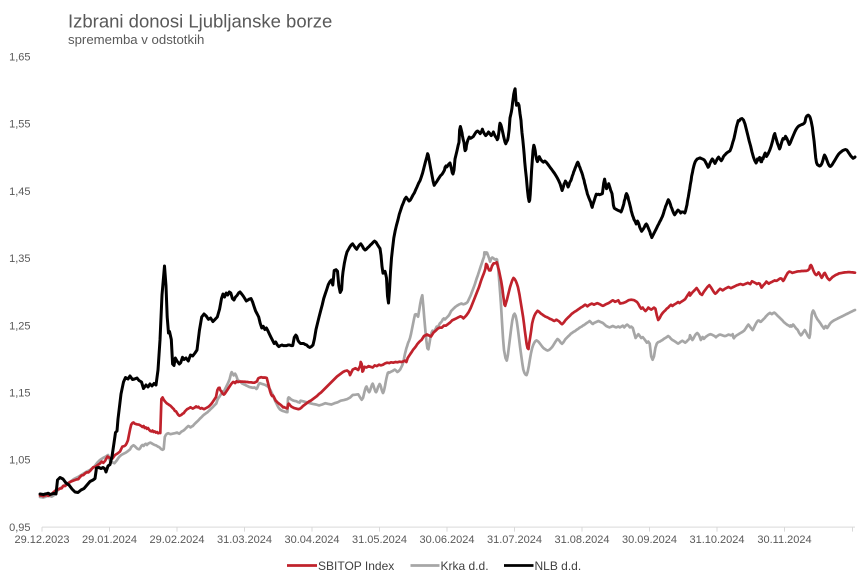  What do you see at coordinates (514, 540) in the screenshot?
I see `svg-text: 31.07.2024` at bounding box center [514, 540].